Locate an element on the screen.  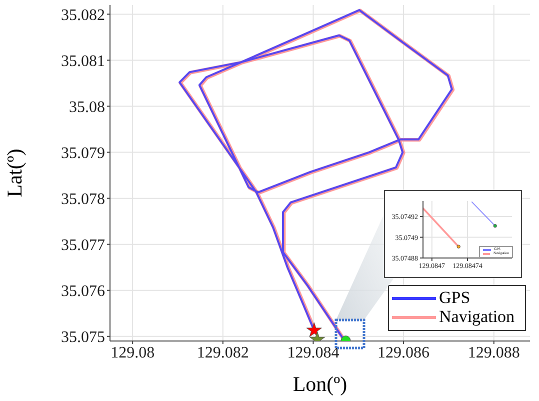
legend-label: GPS is located at coordinates (454, 298).